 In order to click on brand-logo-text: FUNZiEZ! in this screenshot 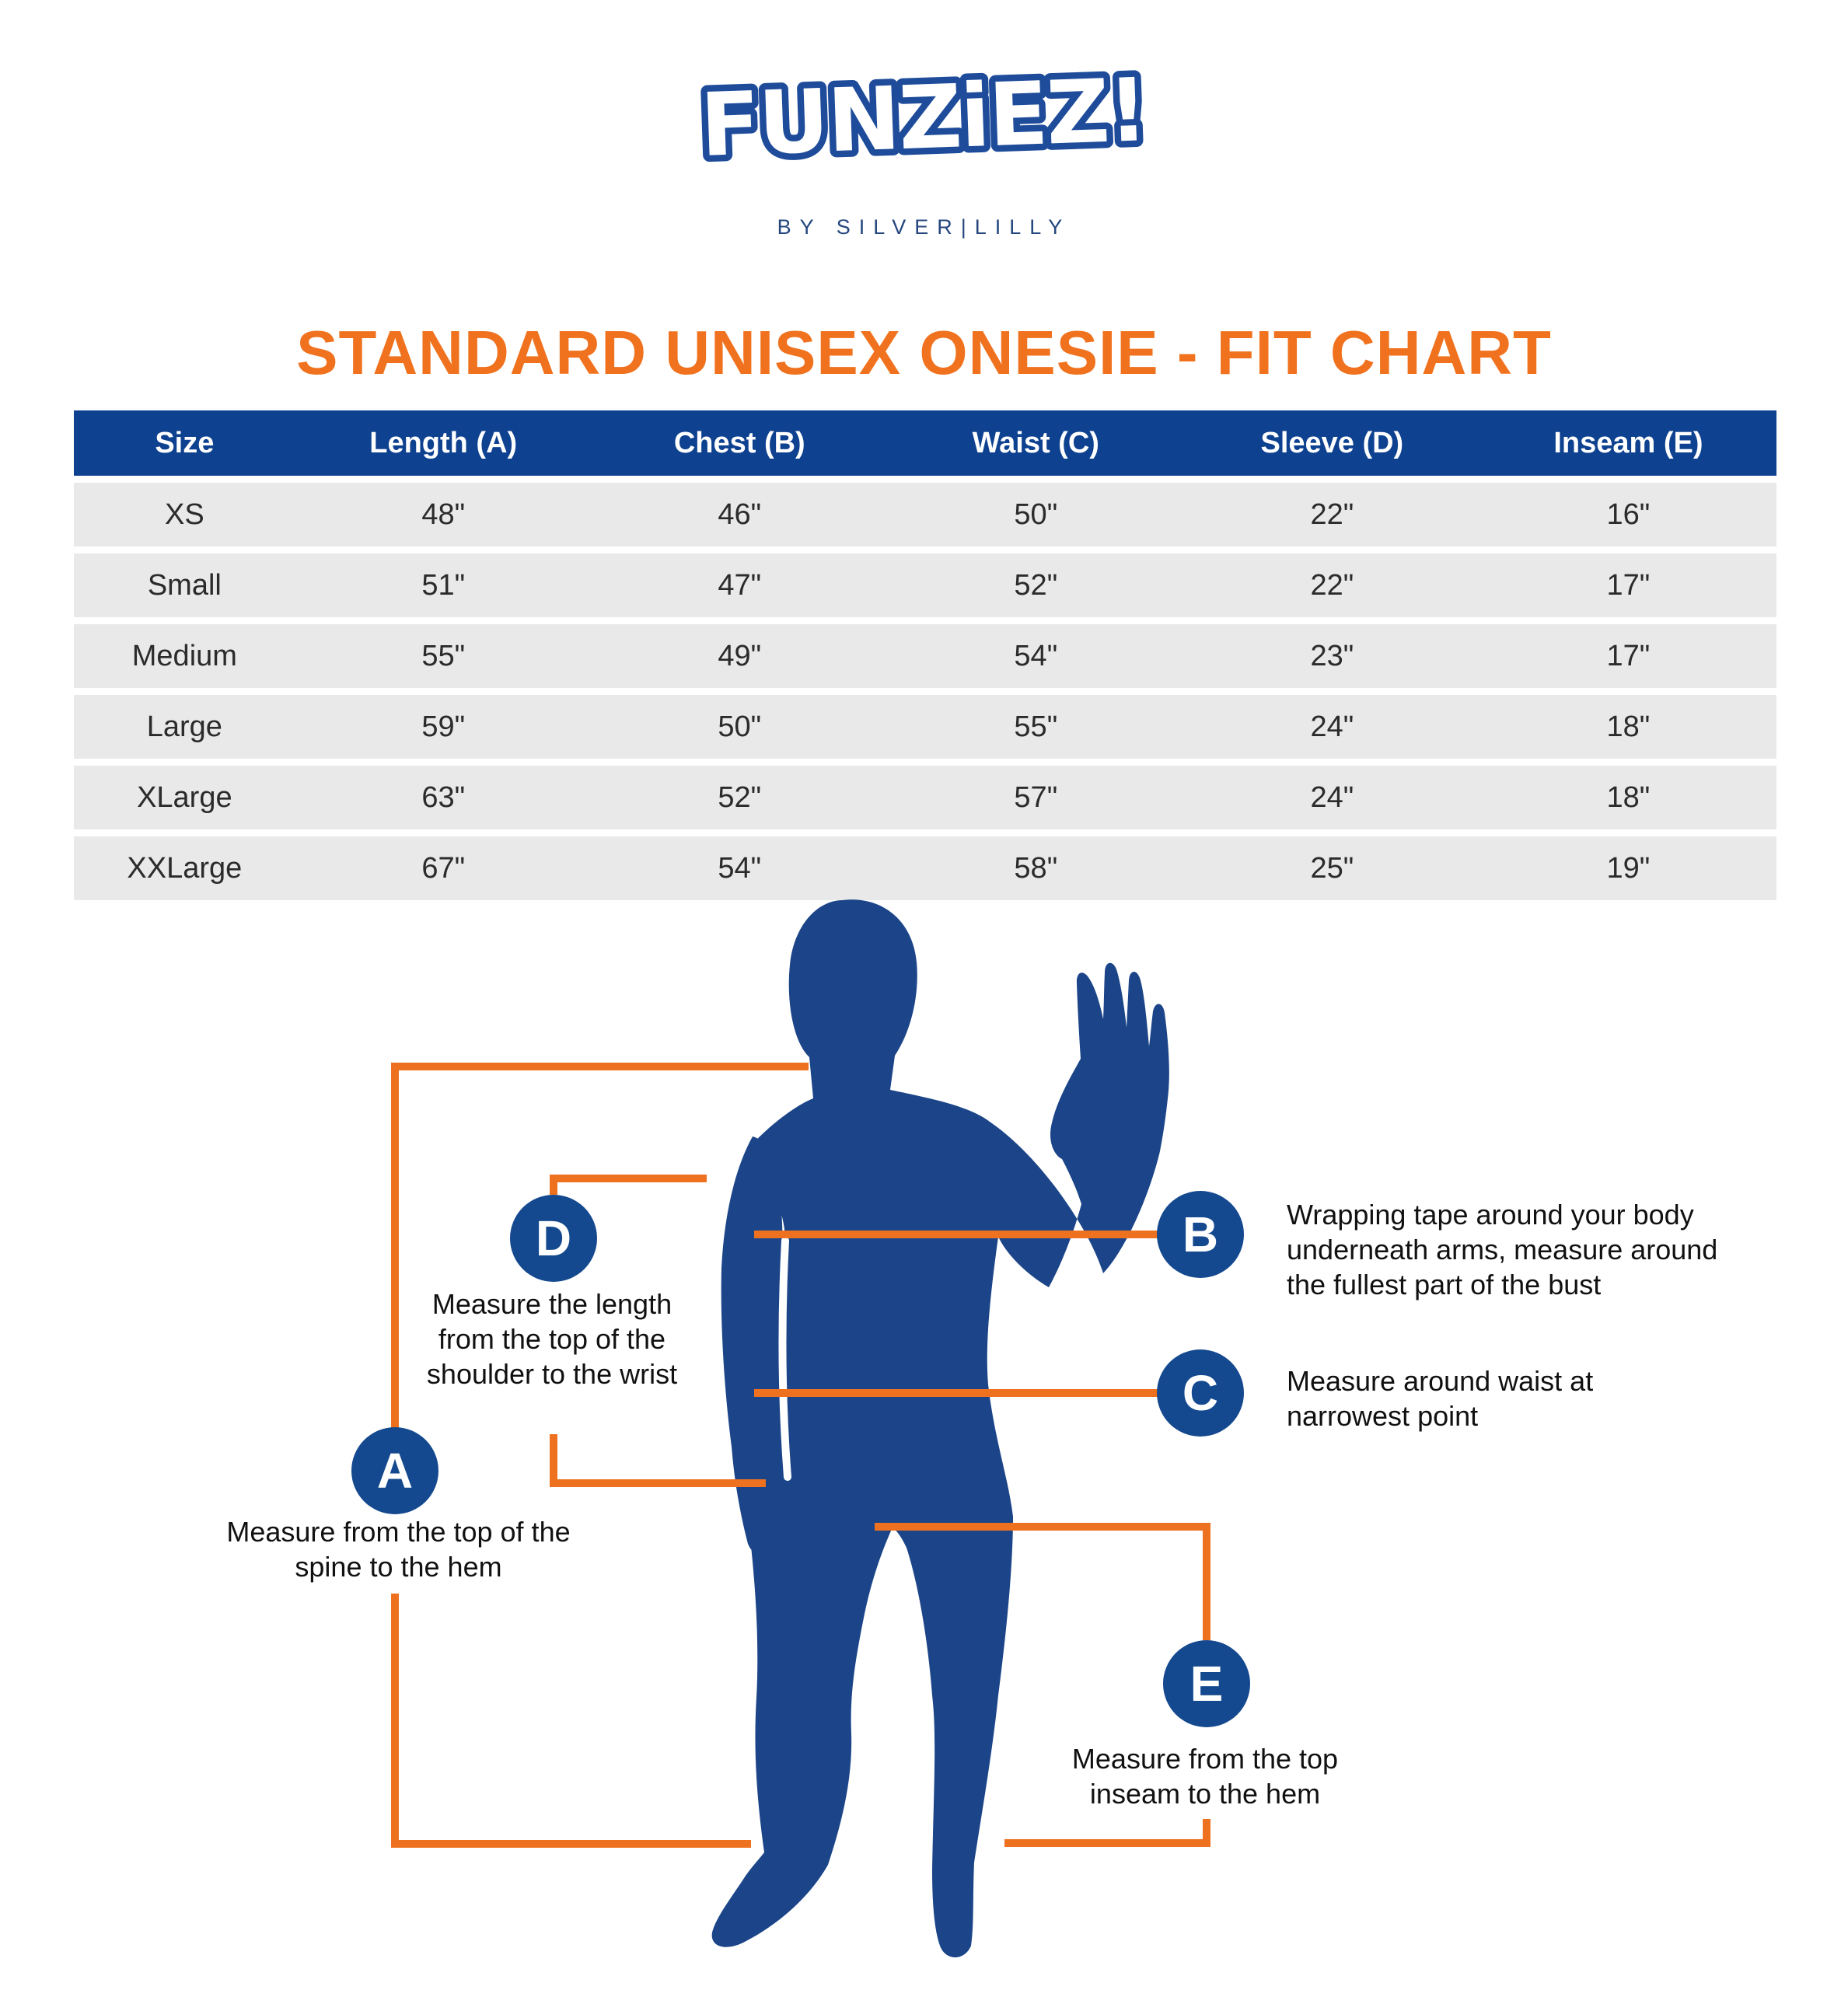, I will do `click(923, 118)`.